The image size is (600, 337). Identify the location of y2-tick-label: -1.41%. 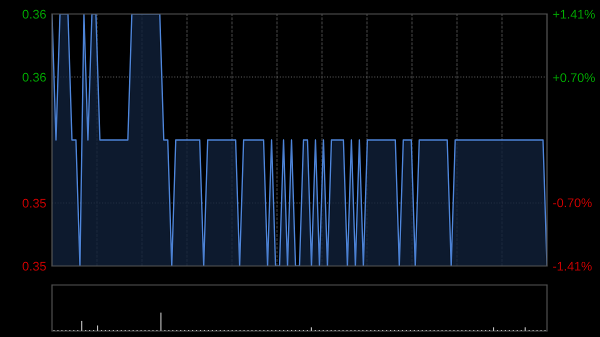
(572, 266).